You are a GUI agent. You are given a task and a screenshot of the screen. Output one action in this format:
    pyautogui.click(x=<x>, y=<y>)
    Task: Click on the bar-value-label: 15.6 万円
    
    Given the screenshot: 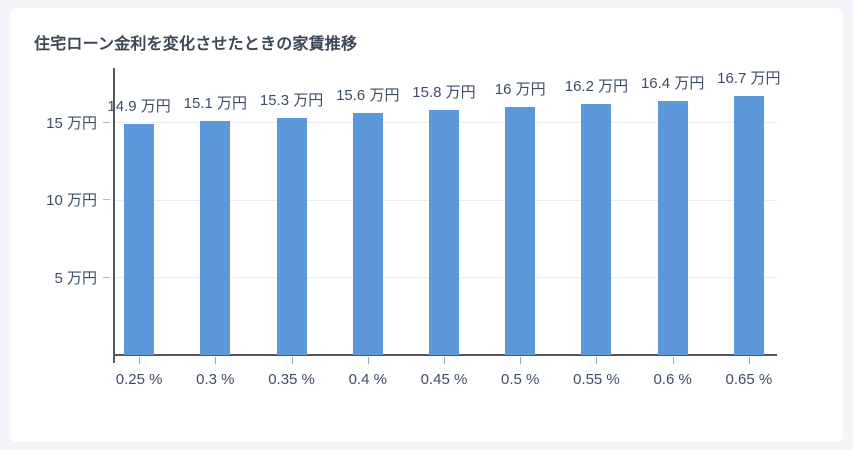 What is the action you would take?
    pyautogui.click(x=368, y=95)
    